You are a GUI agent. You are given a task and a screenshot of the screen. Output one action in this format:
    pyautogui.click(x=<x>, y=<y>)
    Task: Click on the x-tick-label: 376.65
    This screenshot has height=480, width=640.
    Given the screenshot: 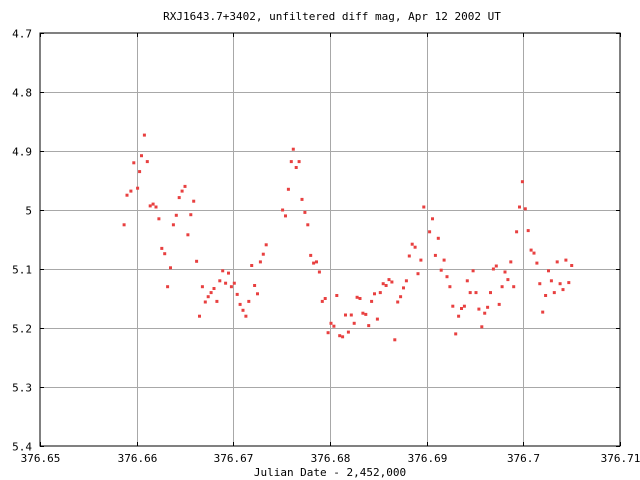 What is the action you would take?
    pyautogui.click(x=41, y=458)
    